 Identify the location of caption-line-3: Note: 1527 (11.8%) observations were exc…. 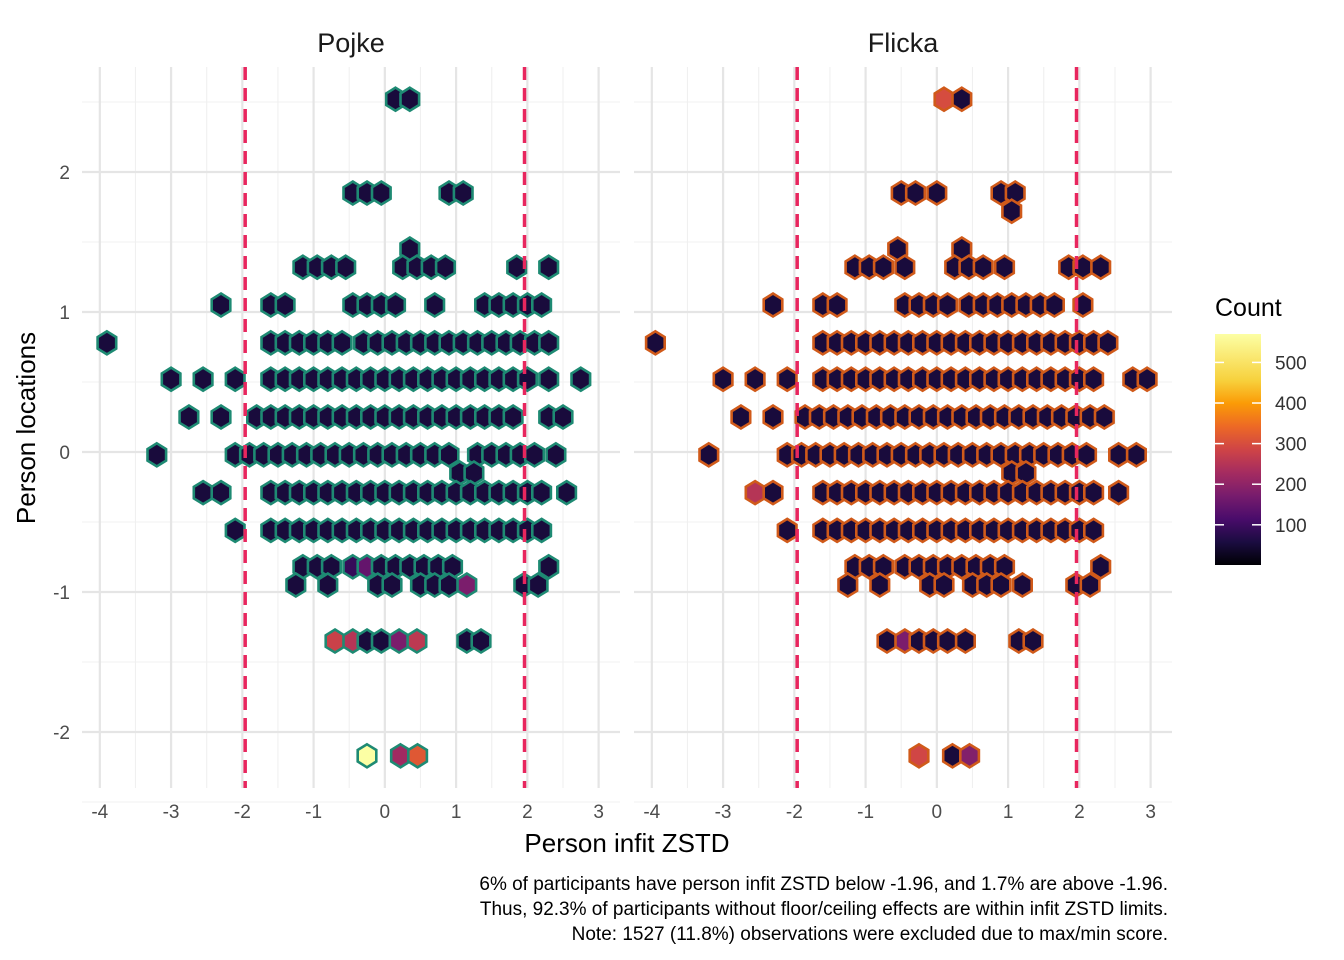
(870, 934).